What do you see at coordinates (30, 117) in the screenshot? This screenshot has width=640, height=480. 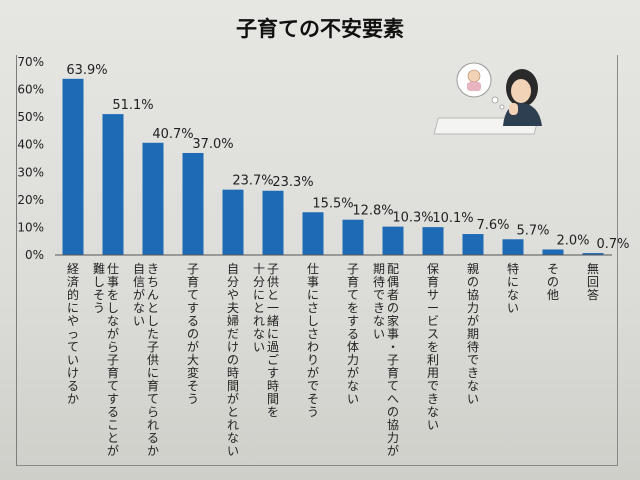 I see `y-tick-label: 50%` at bounding box center [30, 117].